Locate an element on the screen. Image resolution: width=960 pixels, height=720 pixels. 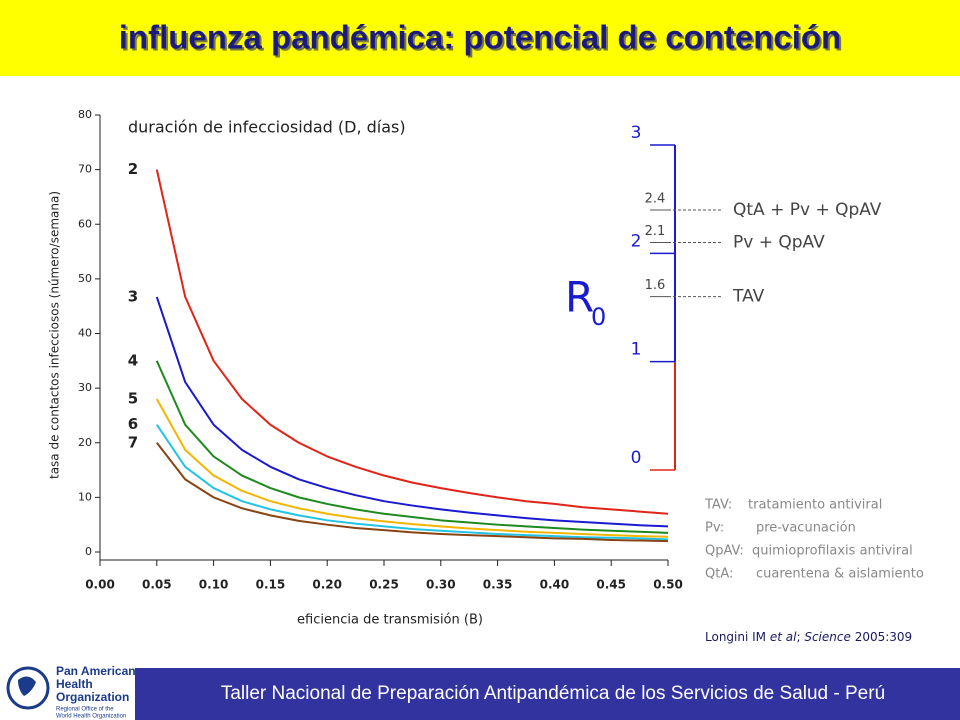
abbr-key: QpAV: is located at coordinates (724, 551).